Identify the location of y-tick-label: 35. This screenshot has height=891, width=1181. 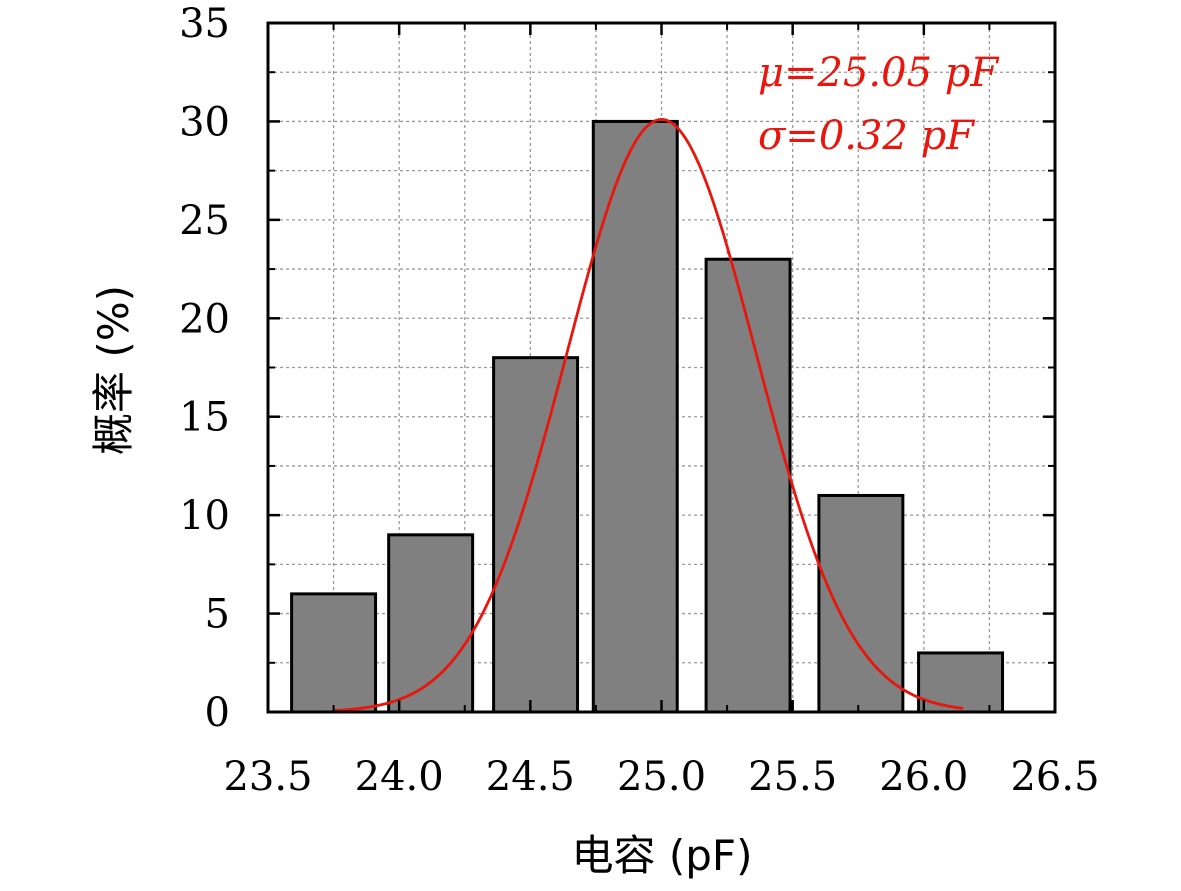
(204, 24).